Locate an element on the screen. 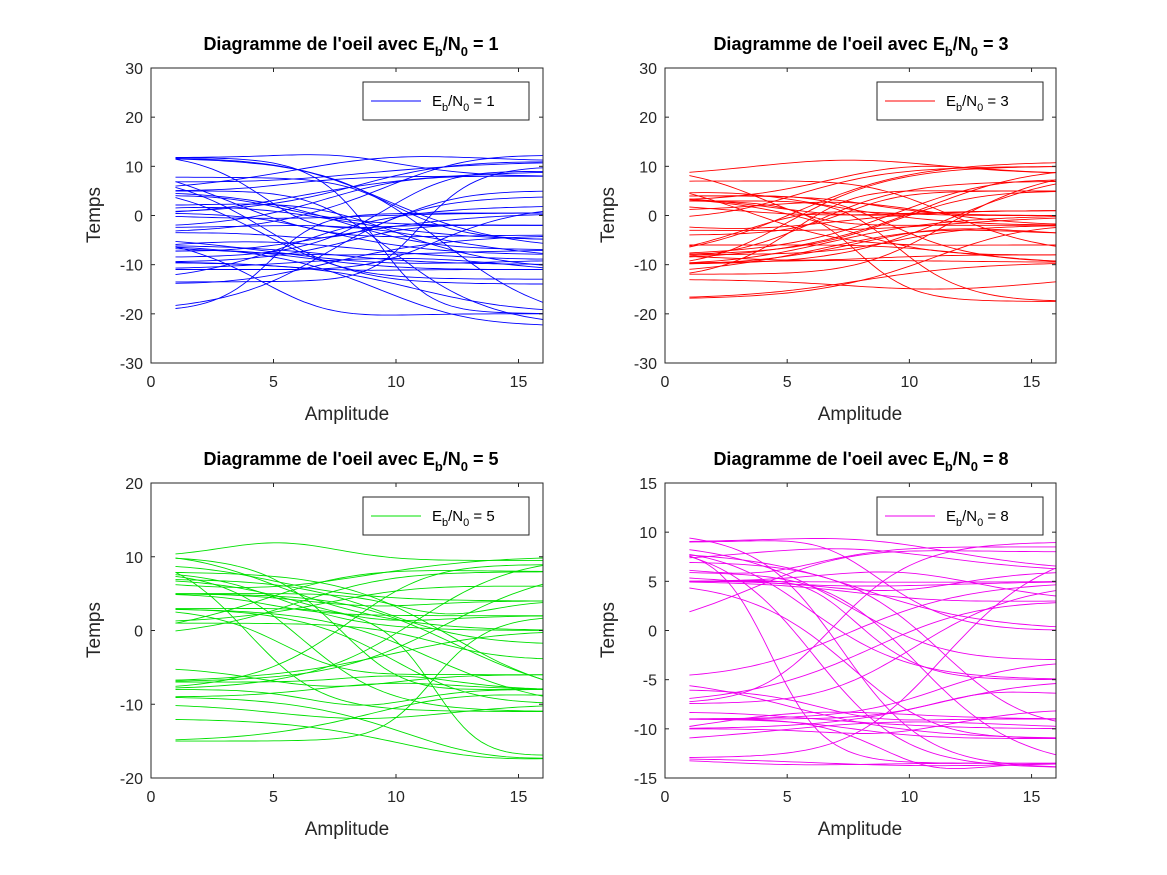 This screenshot has height=875, width=1167. axis-ticks: 0 5 10 15 -15 -10 -5 0 5 10 15 is located at coordinates (845, 641).